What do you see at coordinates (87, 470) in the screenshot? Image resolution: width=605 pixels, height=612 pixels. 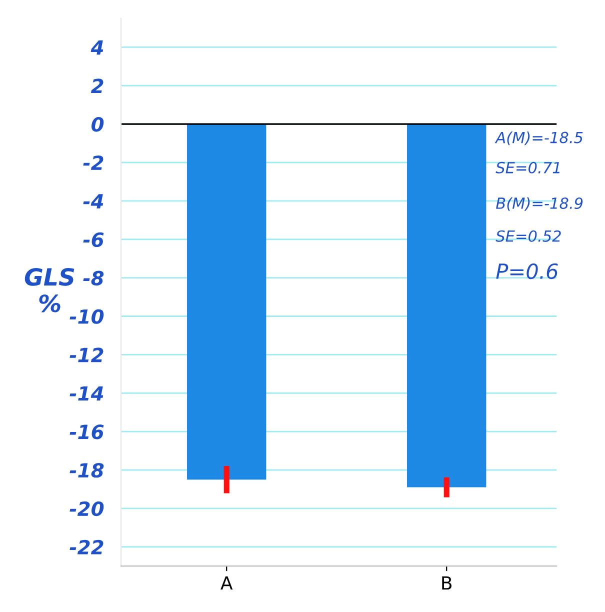 I see `y-tick-label: -18` at bounding box center [87, 470].